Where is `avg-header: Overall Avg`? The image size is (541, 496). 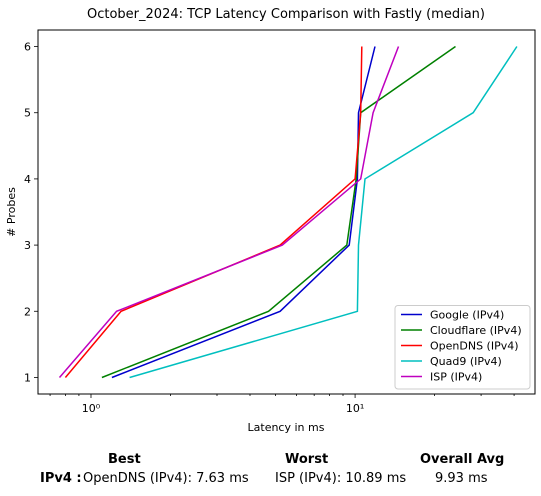
avg-header: Overall Avg is located at coordinates (462, 459).